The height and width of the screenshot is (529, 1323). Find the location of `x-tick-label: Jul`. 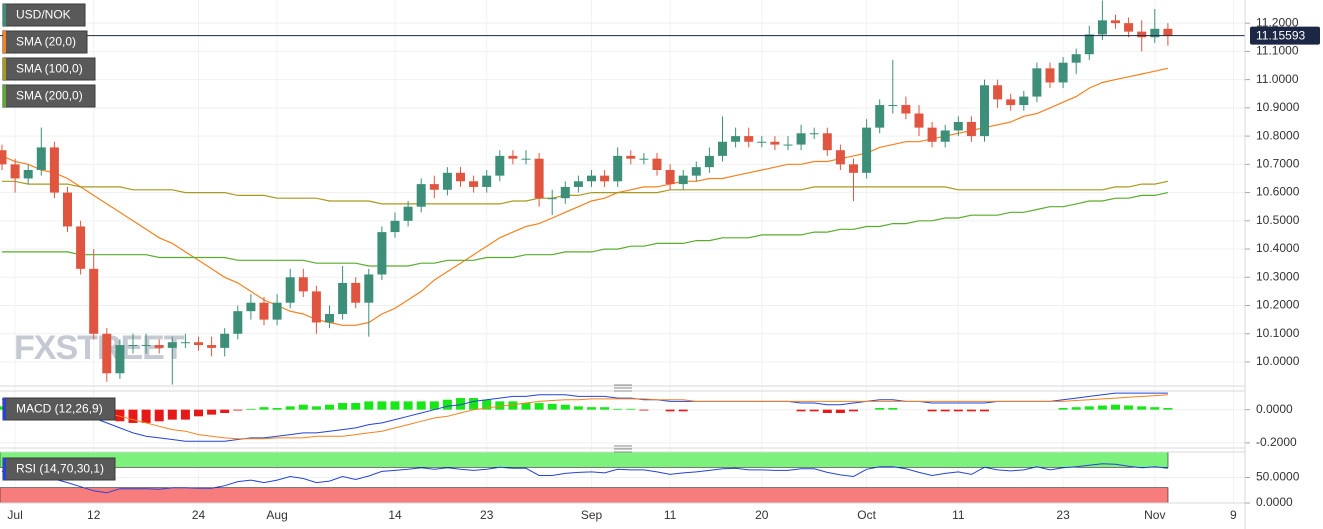

x-tick-label: Jul is located at coordinates (14, 515).